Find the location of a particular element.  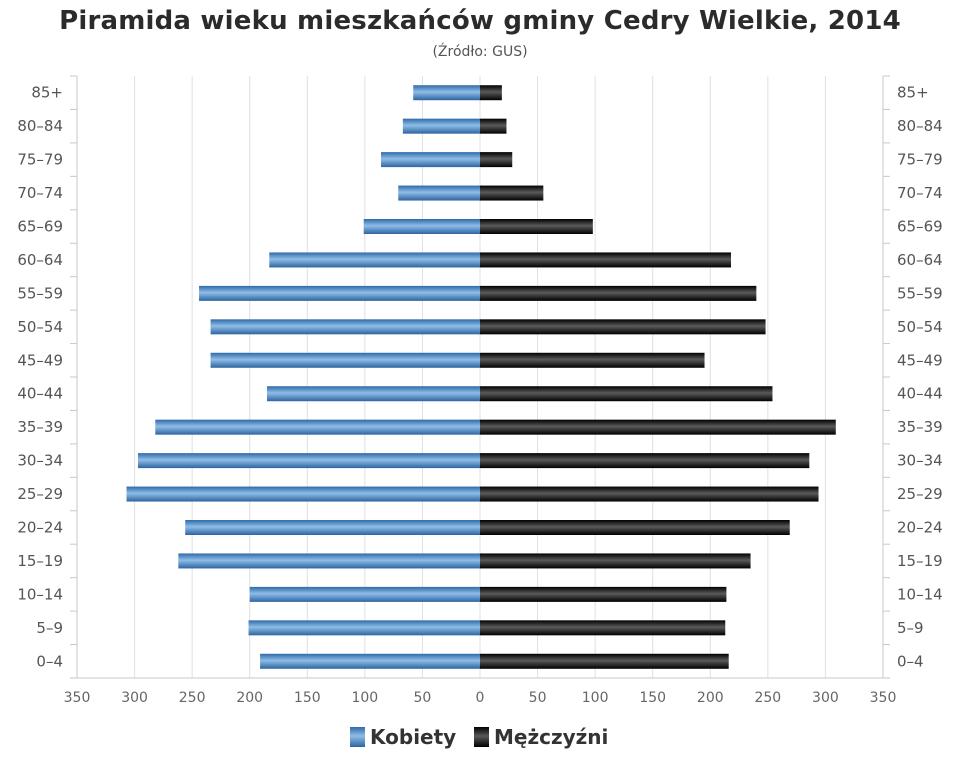

legend-kobiety: Kobiety is located at coordinates (403, 737).